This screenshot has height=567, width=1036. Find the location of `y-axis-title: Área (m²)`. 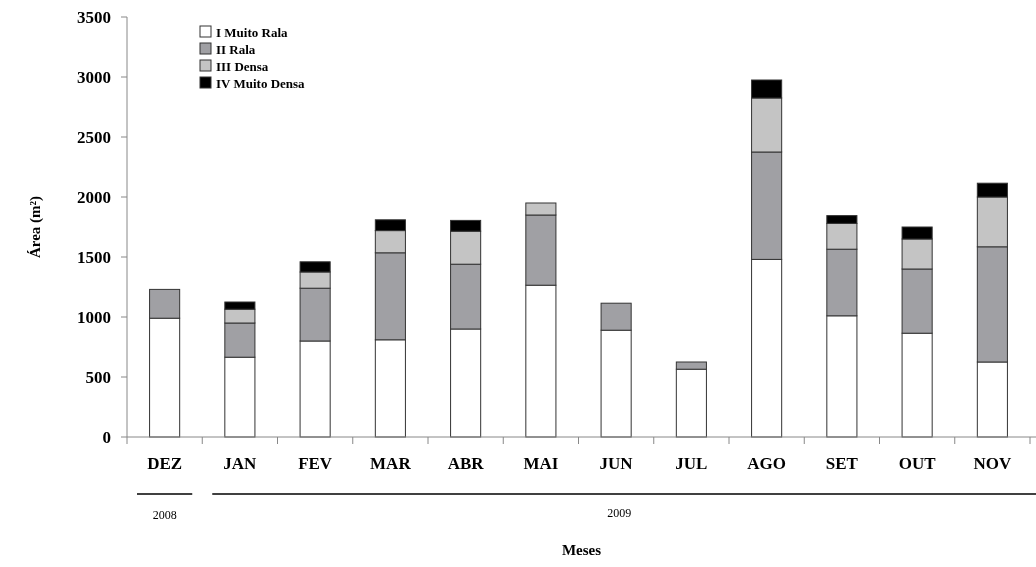

y-axis-title: Área (m²) is located at coordinates (35, 227).